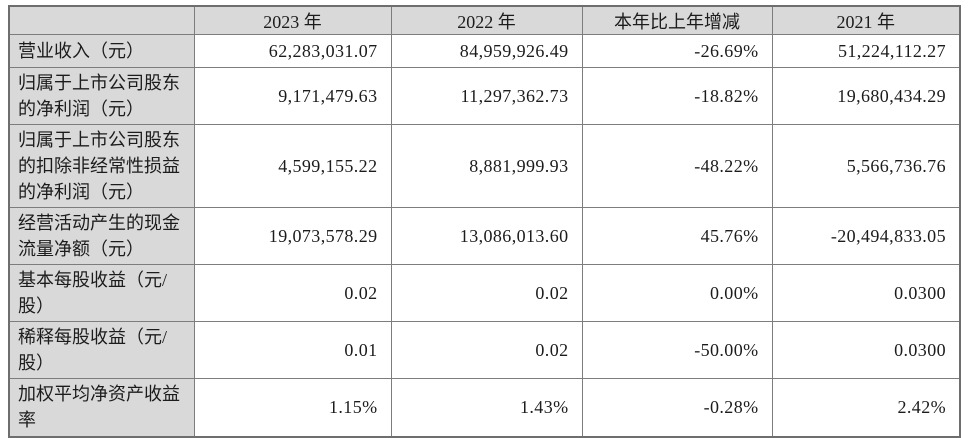  What do you see at coordinates (677, 350) in the screenshot?
I see `value-cell: -50.00%` at bounding box center [677, 350].